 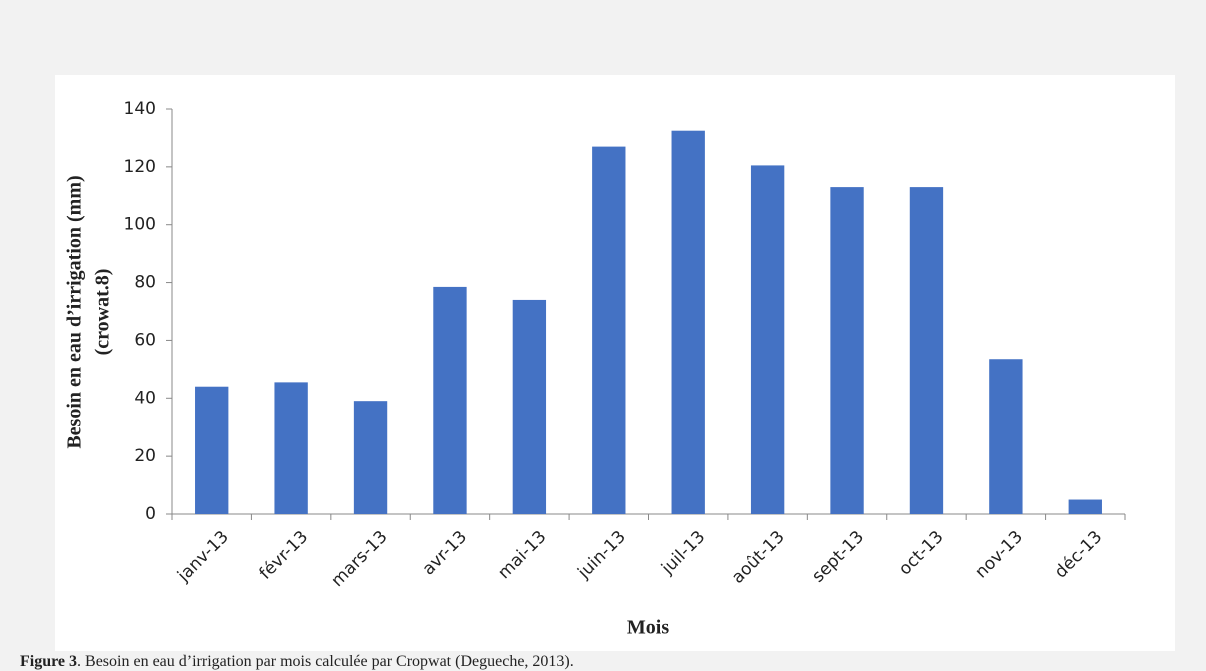 What do you see at coordinates (103, 312) in the screenshot?
I see `y-axis-title: (crowat.8)` at bounding box center [103, 312].